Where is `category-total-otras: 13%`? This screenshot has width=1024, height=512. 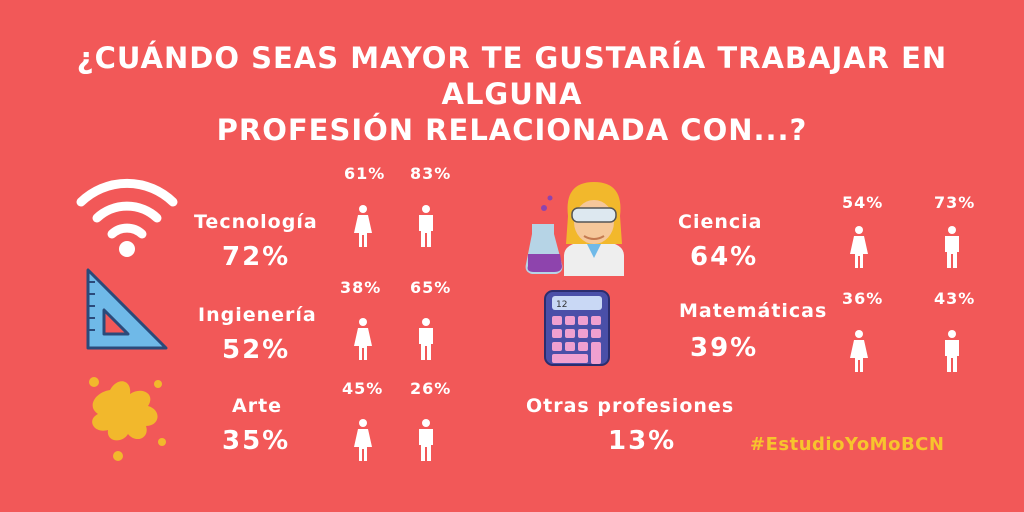 category-total-otras: 13% is located at coordinates (642, 441).